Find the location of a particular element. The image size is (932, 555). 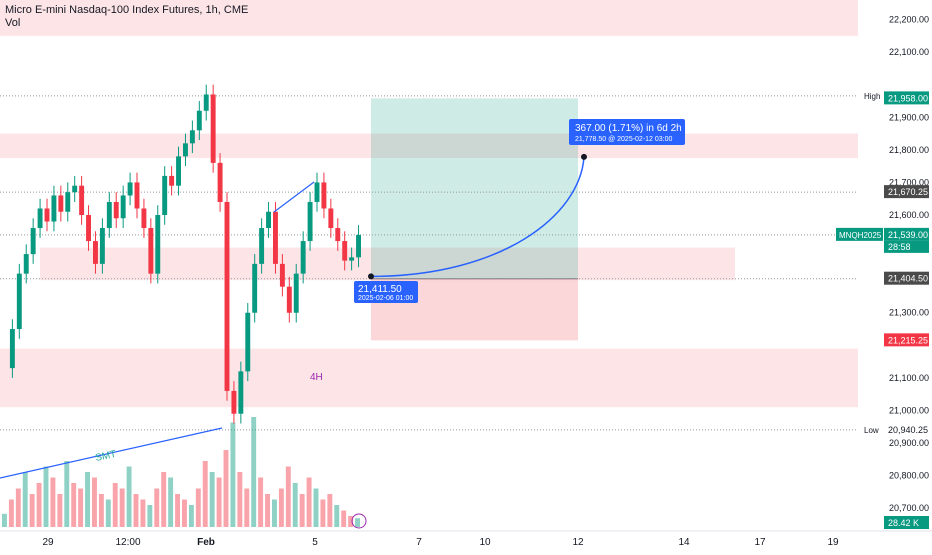

y-axis-tick-label: 21,300.00 is located at coordinates (909, 313).